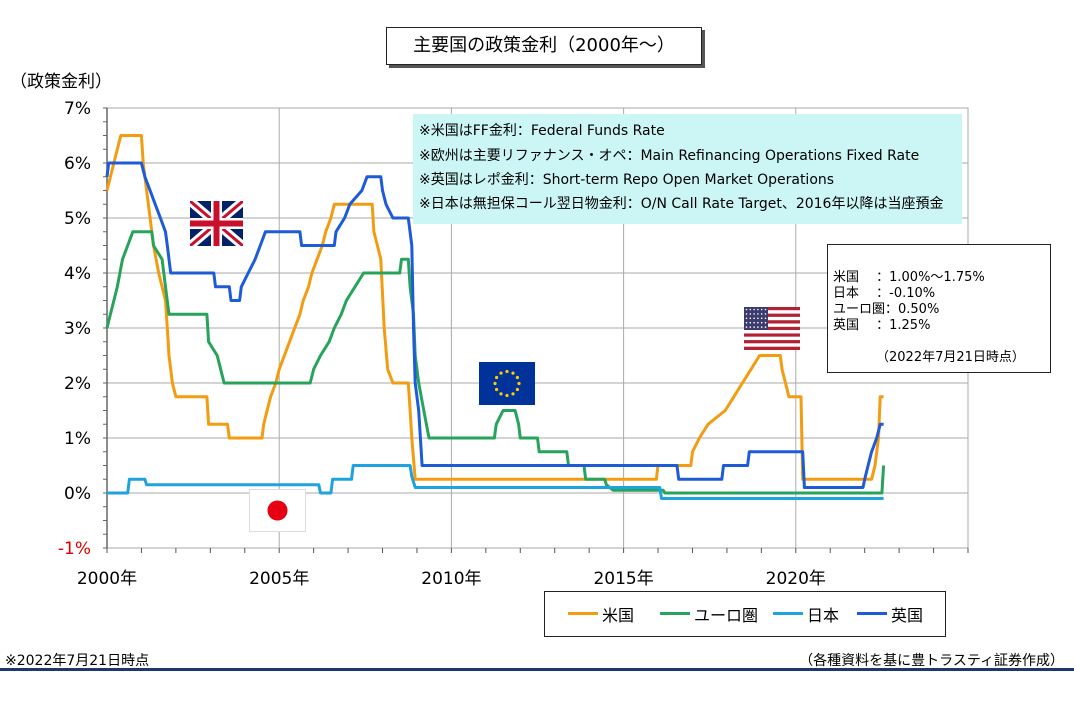 Image resolution: width=1074 pixels, height=707 pixels. What do you see at coordinates (507, 383) in the screenshot?
I see `eu-flag-icon` at bounding box center [507, 383].